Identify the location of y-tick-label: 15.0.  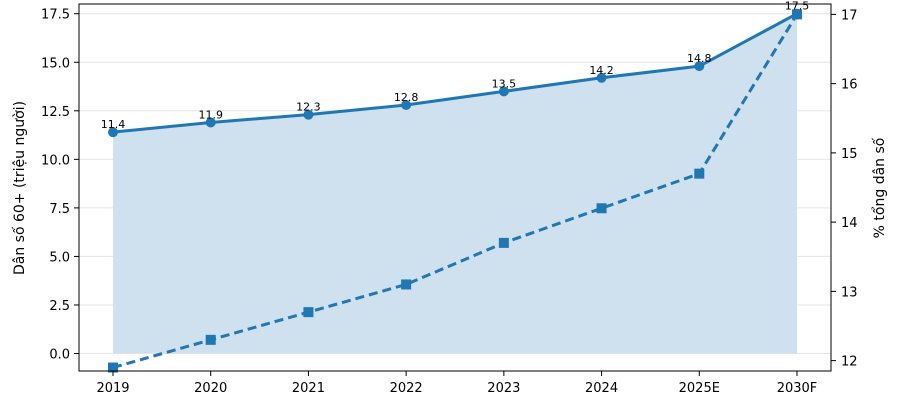
(55, 63).